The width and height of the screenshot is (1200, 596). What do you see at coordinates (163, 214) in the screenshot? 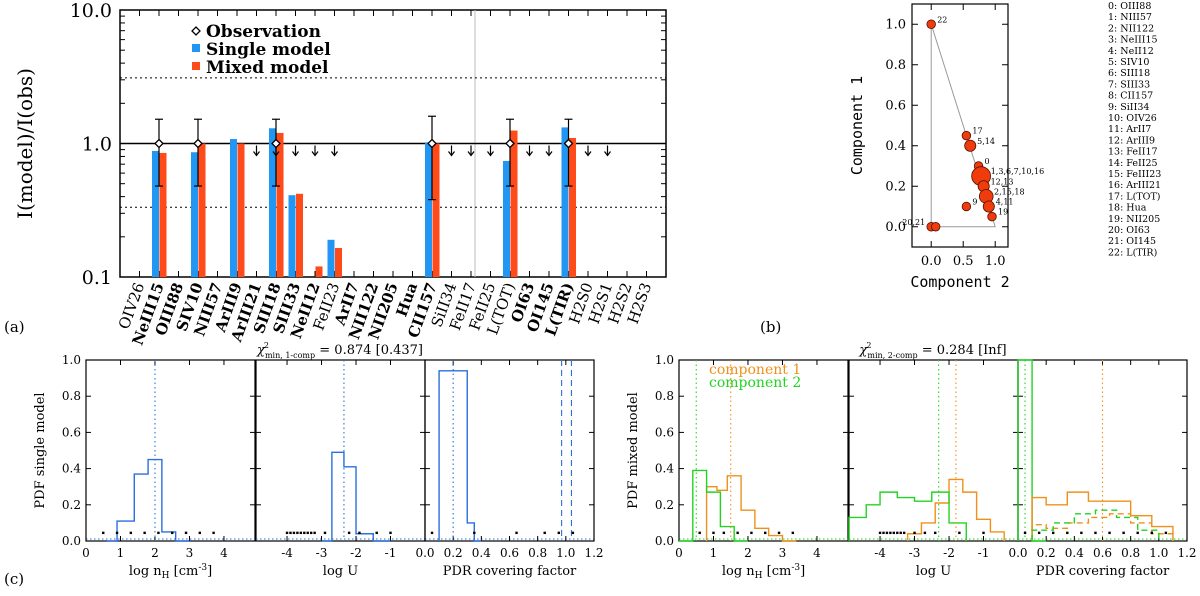
I see `bar-mixed-NeIII15` at bounding box center [163, 214].